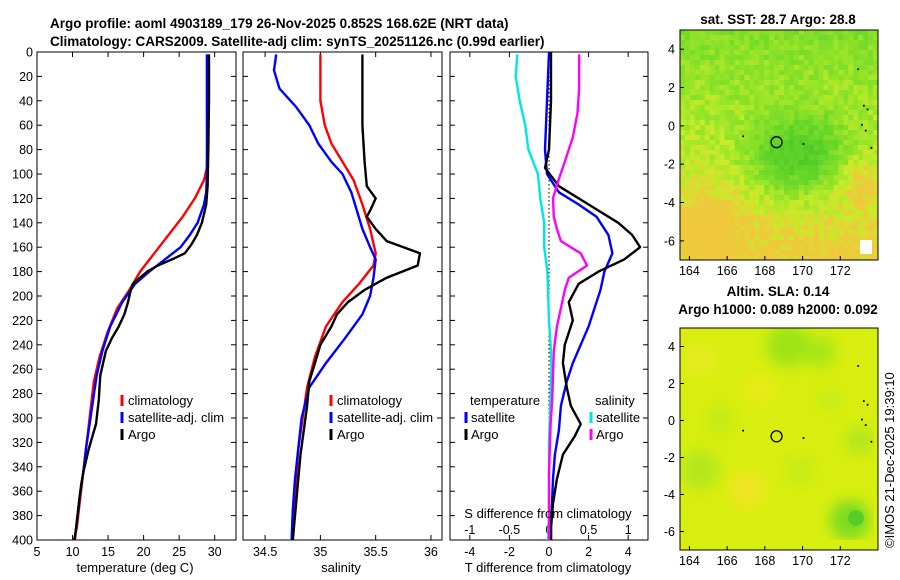 The height and width of the screenshot is (580, 900). Describe the element at coordinates (866, 247) in the screenshot. I see `no-data-patch` at that location.